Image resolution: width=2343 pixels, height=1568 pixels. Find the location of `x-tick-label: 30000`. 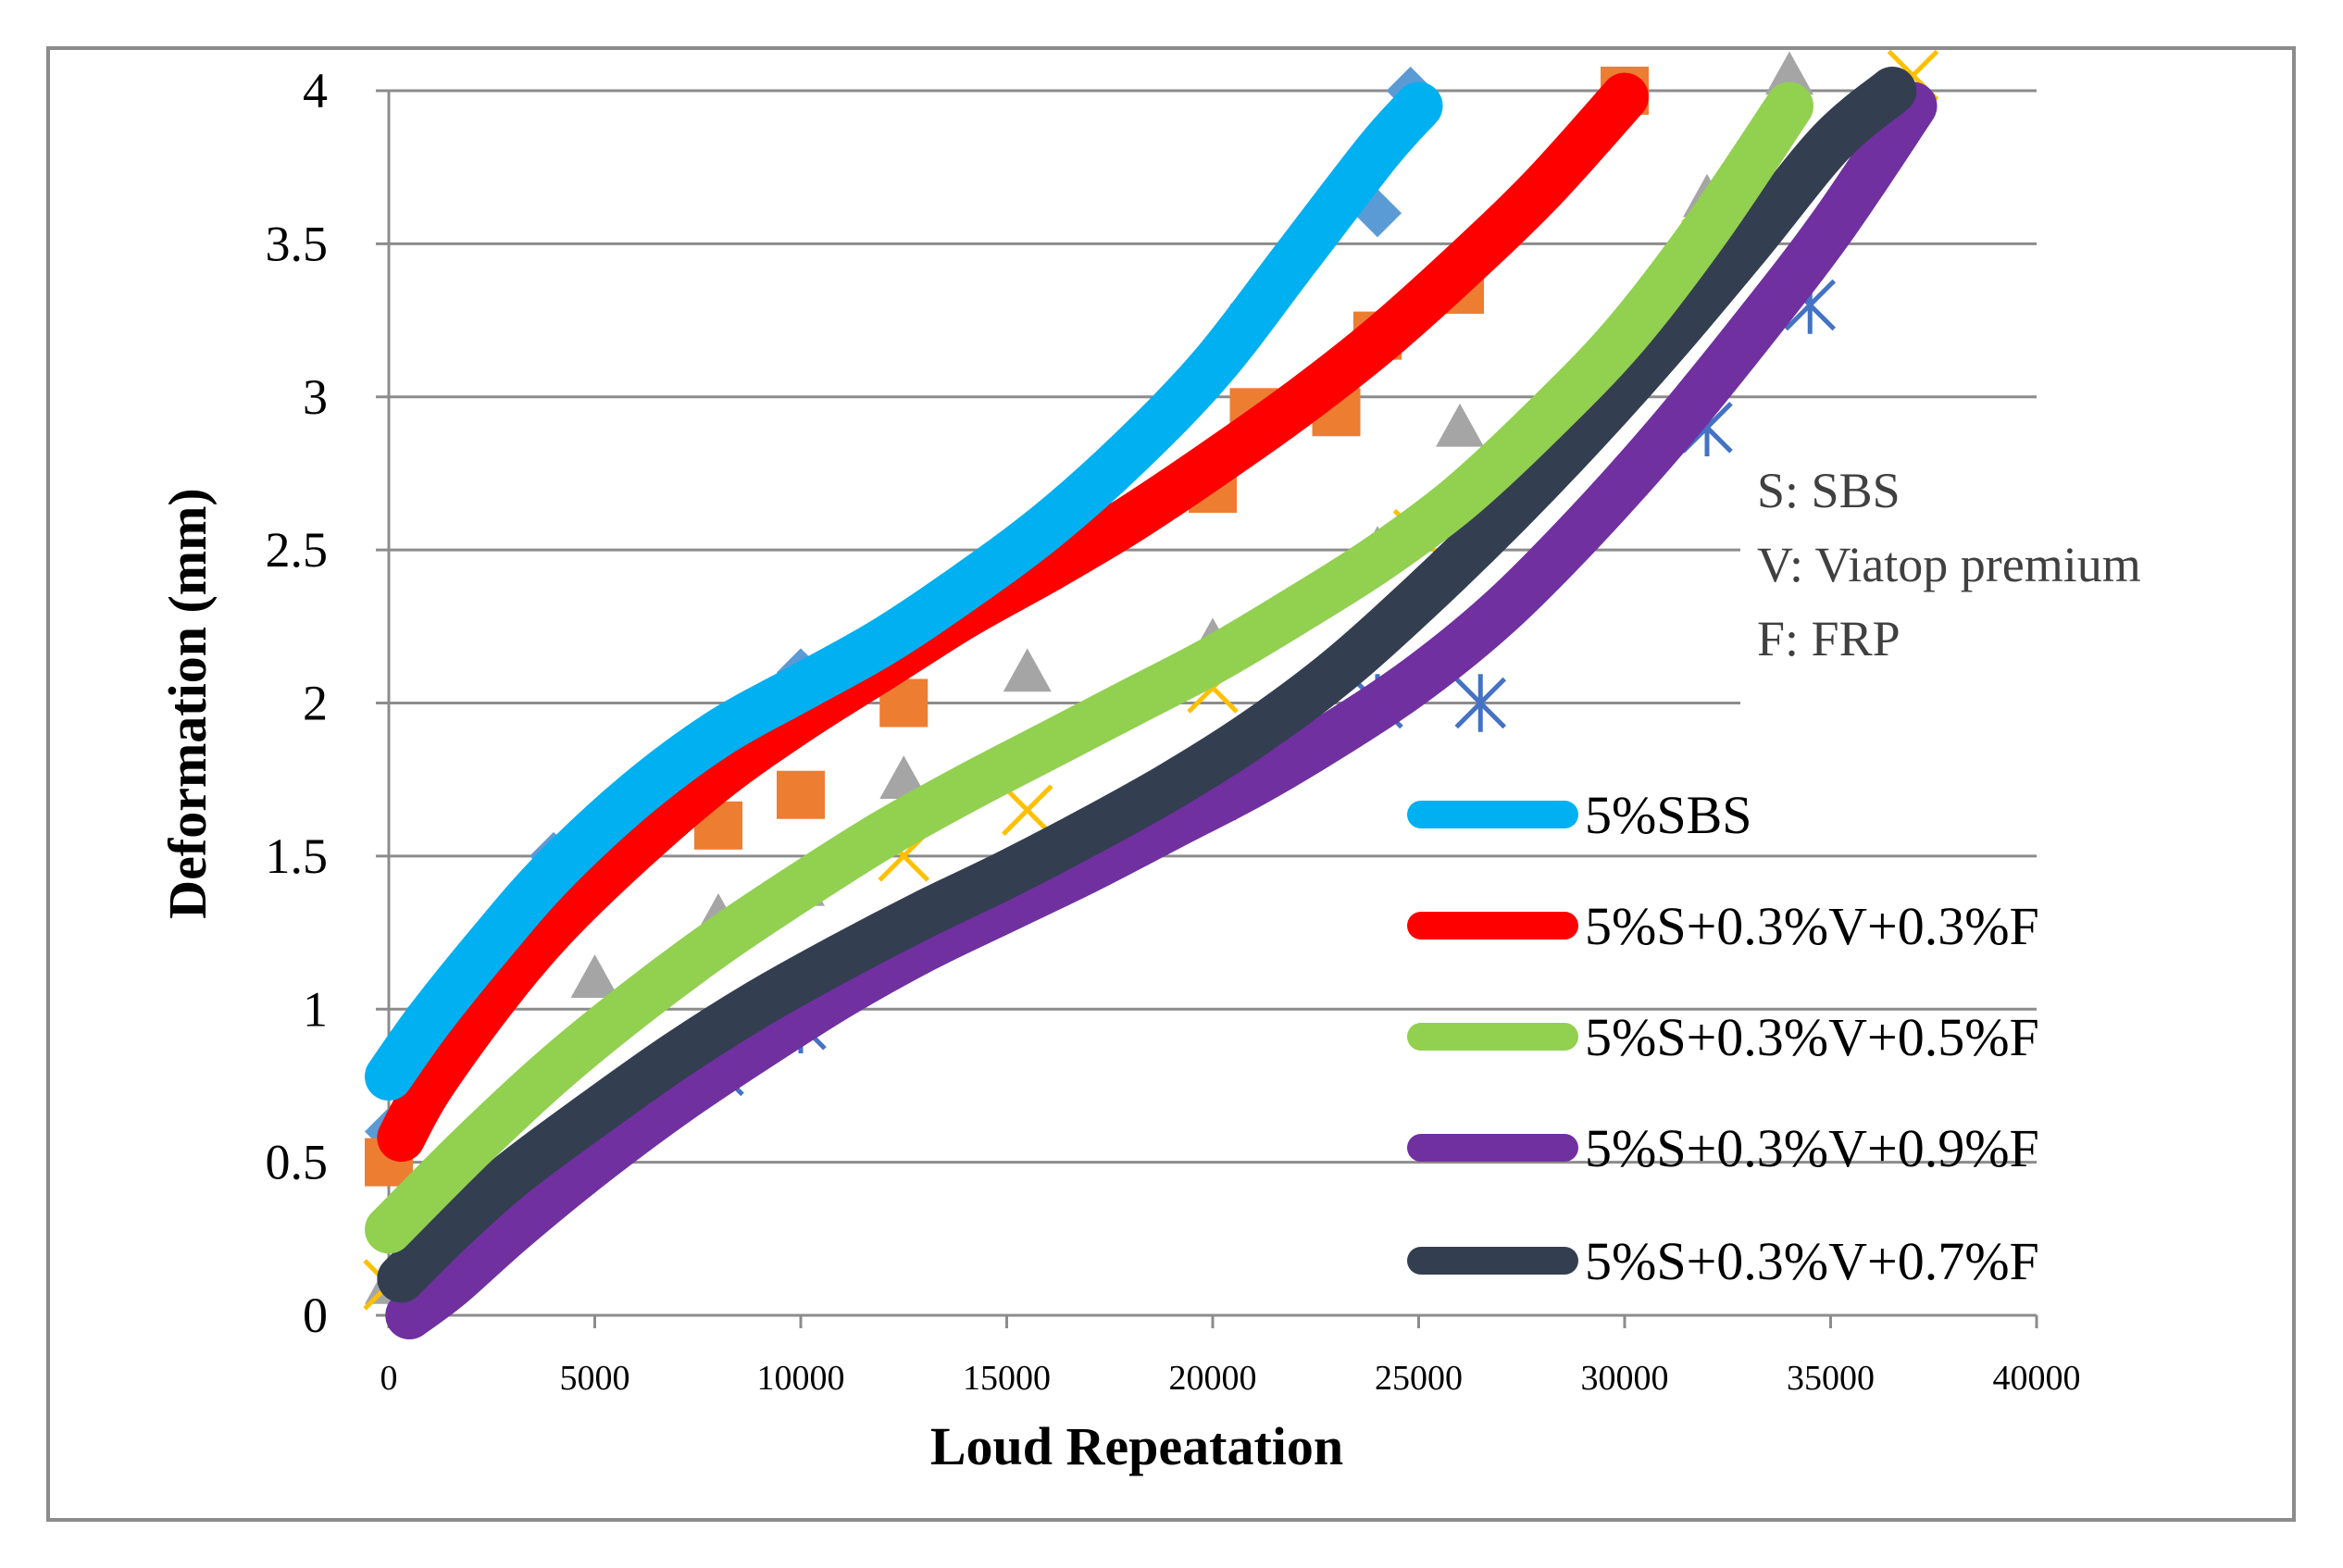

x-tick-label: 30000 is located at coordinates (1625, 1378).